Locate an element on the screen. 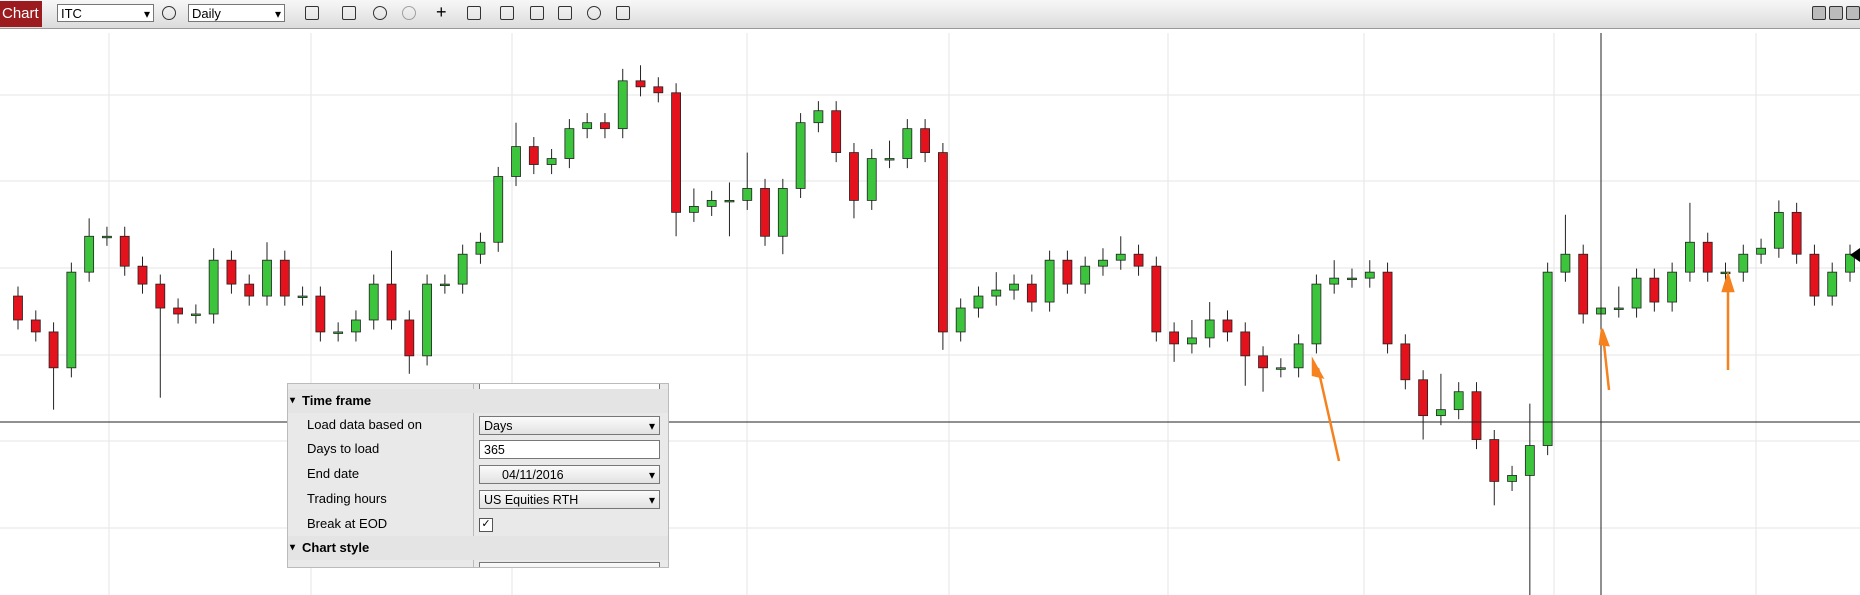 This screenshot has width=1860, height=595. section-header: Chart style is located at coordinates (478, 548).